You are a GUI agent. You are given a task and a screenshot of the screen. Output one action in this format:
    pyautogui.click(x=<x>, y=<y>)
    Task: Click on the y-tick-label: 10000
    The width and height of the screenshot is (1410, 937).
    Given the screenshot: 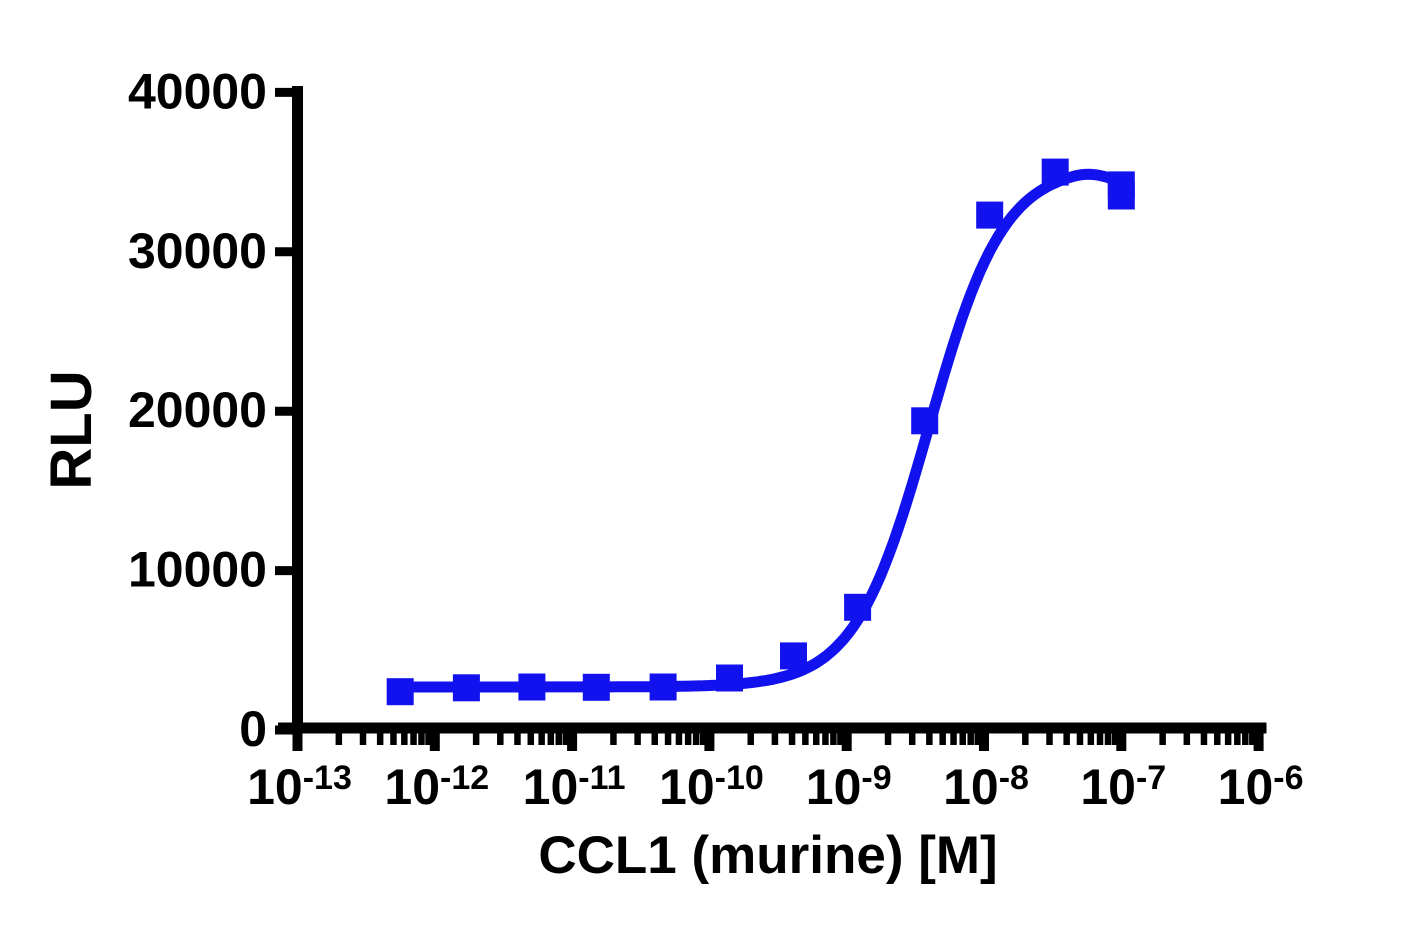 What is the action you would take?
    pyautogui.click(x=197, y=570)
    